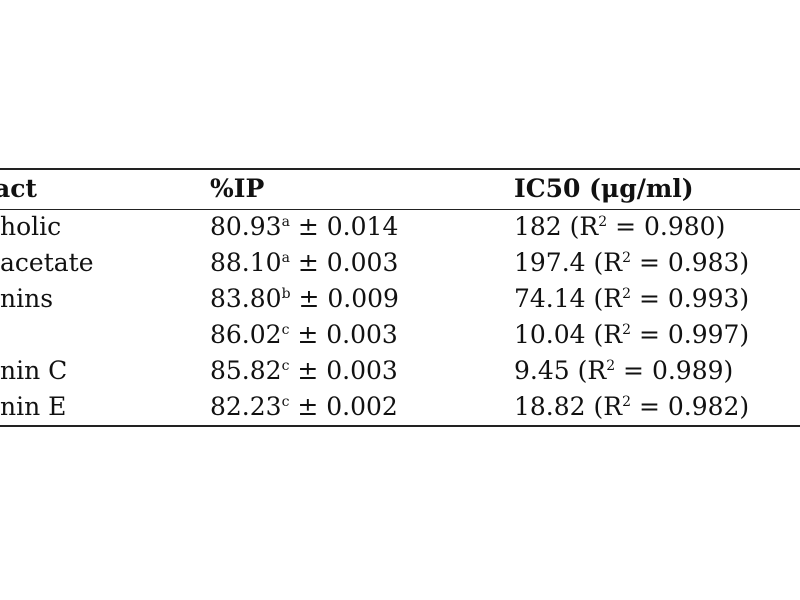 The height and width of the screenshot is (600, 800). Describe the element at coordinates (344, 298) in the screenshot. I see `ip-error: ± 0.009` at that location.